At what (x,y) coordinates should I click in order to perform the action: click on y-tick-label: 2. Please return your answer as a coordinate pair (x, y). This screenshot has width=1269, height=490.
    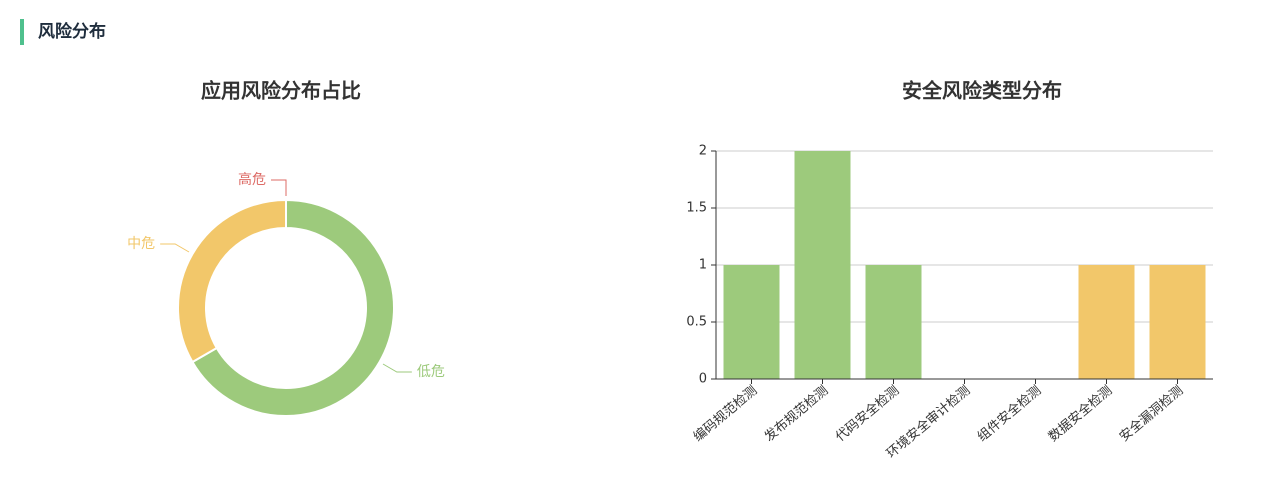
    Looking at the image, I should click on (703, 151).